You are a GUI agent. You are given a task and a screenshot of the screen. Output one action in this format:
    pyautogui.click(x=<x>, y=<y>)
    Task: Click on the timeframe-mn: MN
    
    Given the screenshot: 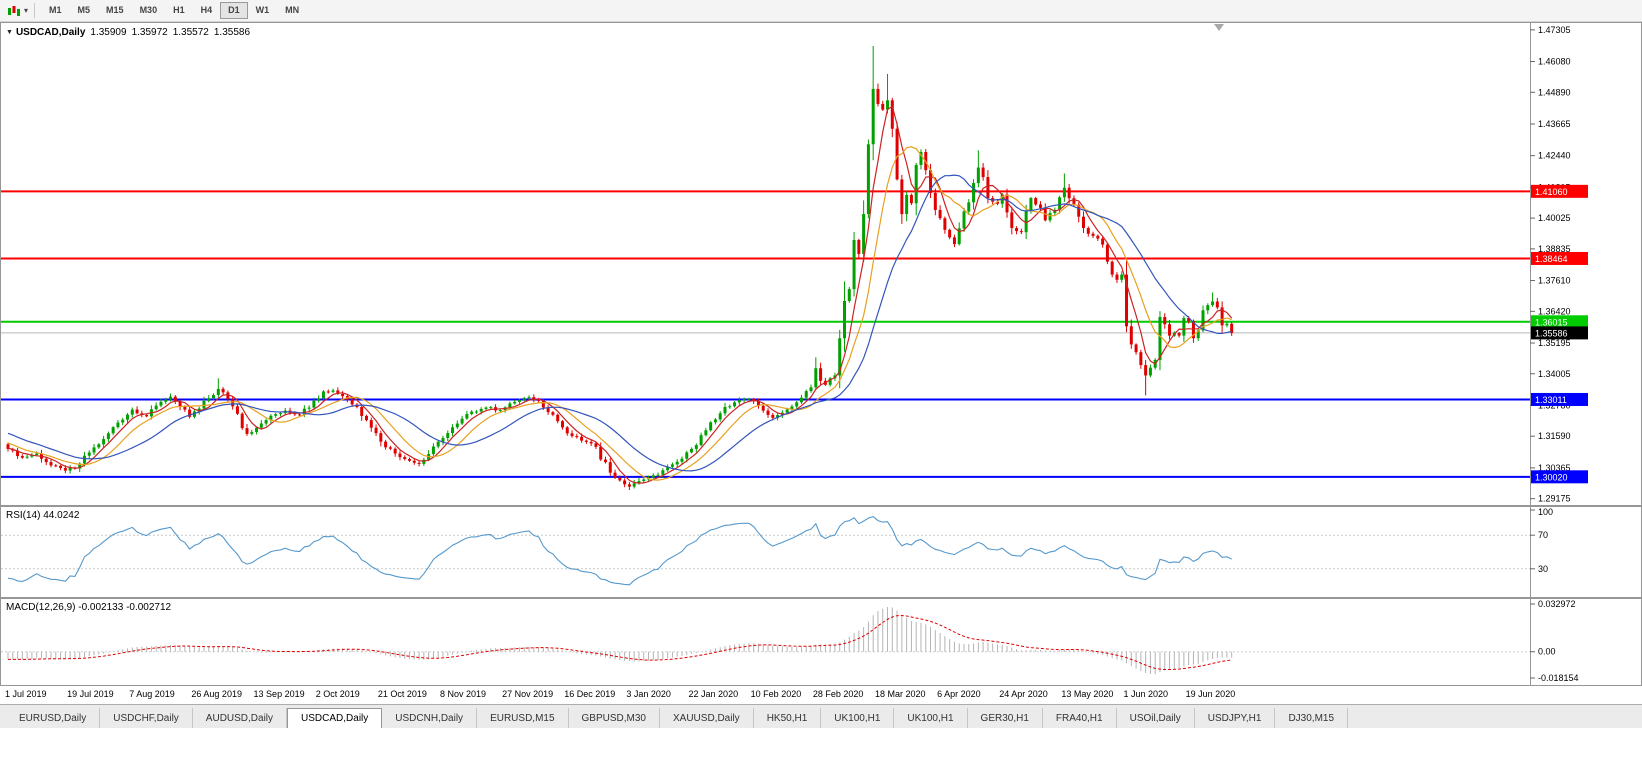 What is the action you would take?
    pyautogui.click(x=292, y=10)
    